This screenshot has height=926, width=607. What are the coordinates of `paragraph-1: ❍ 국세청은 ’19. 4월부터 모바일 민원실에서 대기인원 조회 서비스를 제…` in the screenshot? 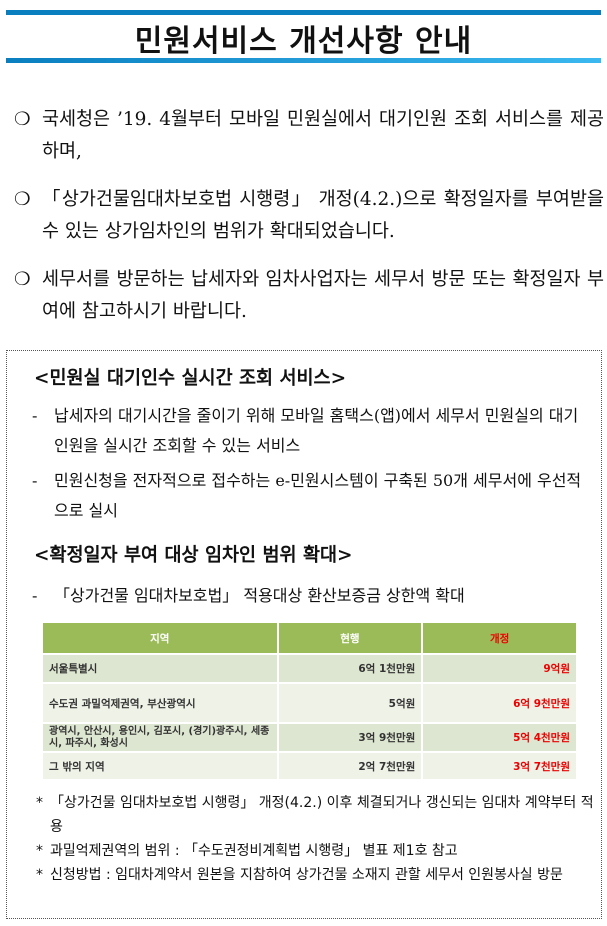 It's located at (309, 136).